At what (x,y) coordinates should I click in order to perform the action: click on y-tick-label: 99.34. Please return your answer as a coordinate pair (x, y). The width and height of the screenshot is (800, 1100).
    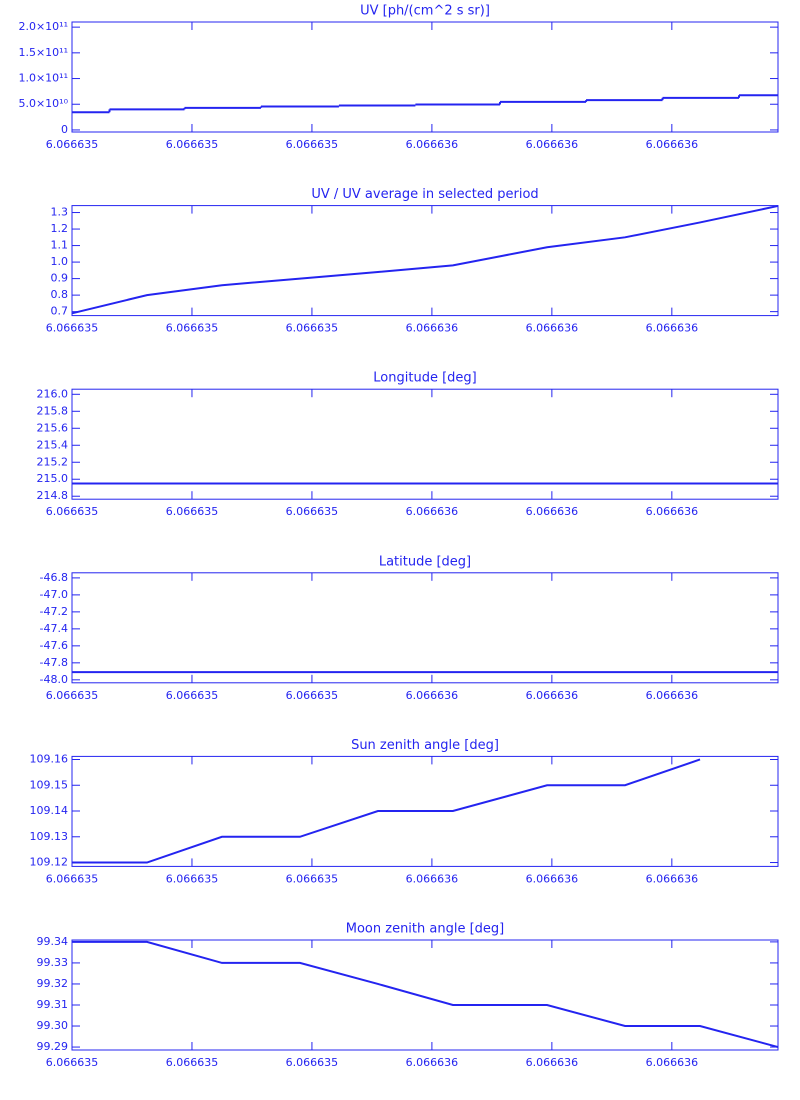
    Looking at the image, I should click on (53, 941).